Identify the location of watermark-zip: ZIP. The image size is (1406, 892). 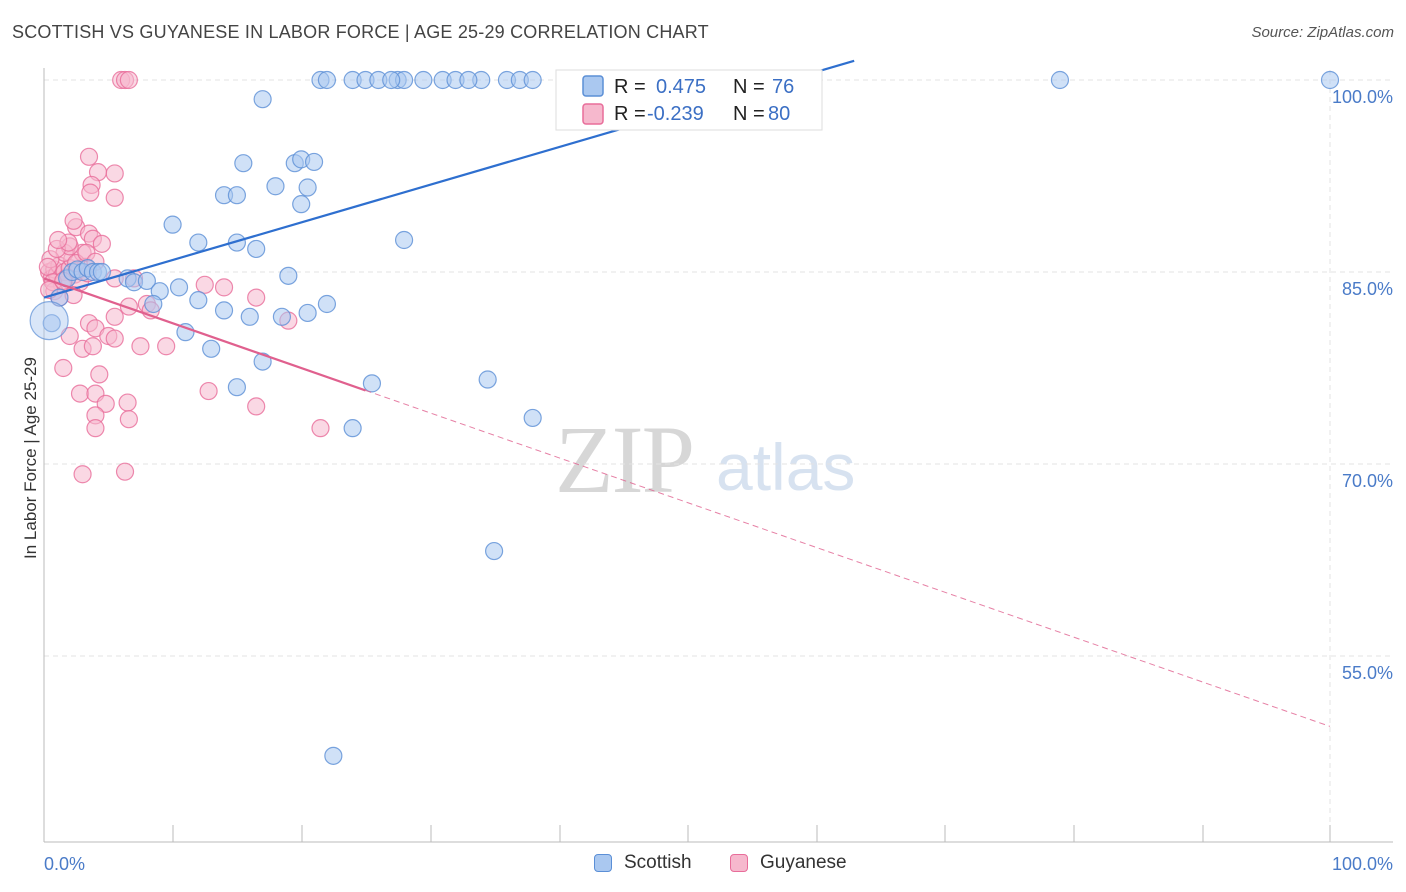
(624, 459).